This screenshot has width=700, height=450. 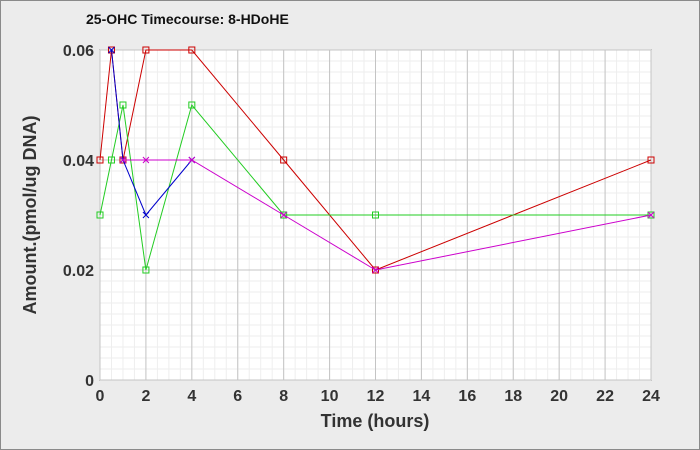 I want to click on y-axis-label: Amount.(pmol/ug DNA), so click(x=30, y=215).